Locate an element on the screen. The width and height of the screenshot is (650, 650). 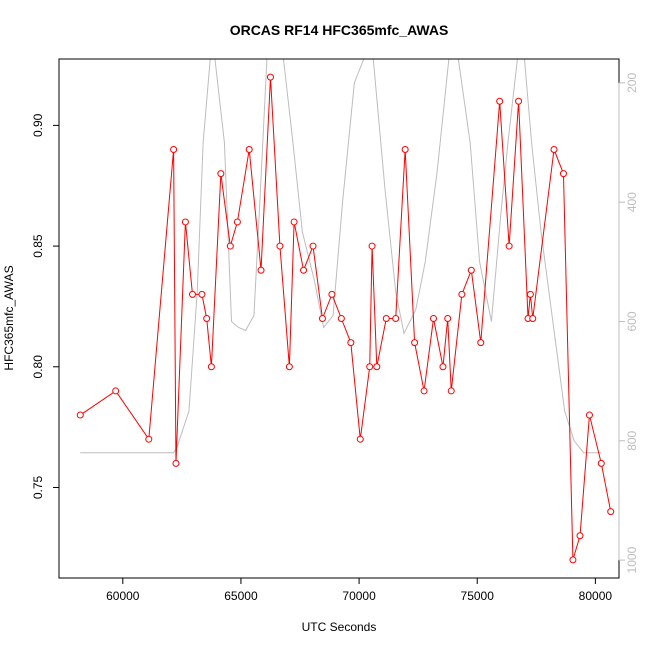
x-tick-label: 75000 is located at coordinates (478, 596).